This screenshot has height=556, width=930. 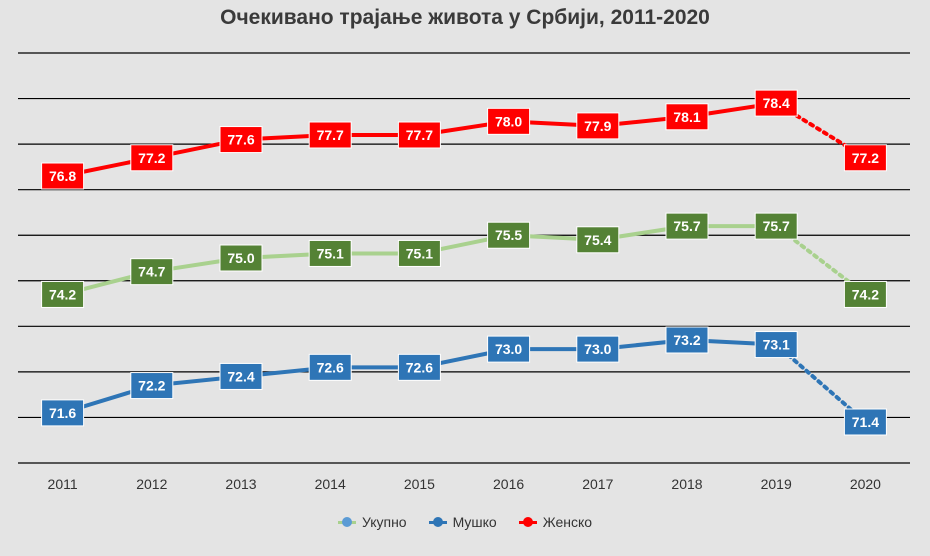 I want to click on x-tick-label: 2017, so click(x=597, y=484).